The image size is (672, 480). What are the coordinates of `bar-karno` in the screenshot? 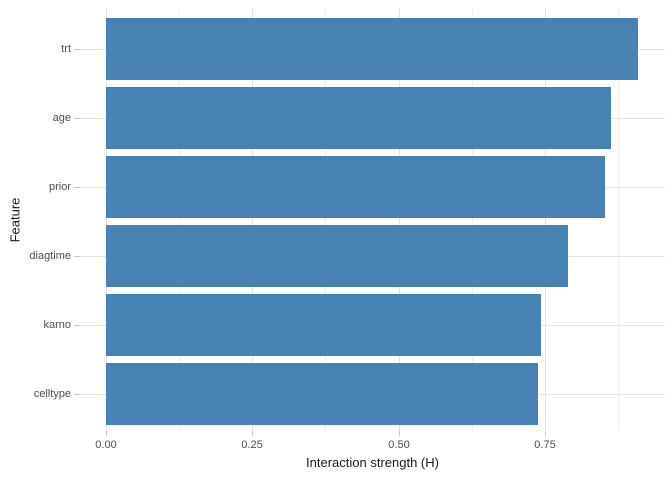 It's located at (323, 325).